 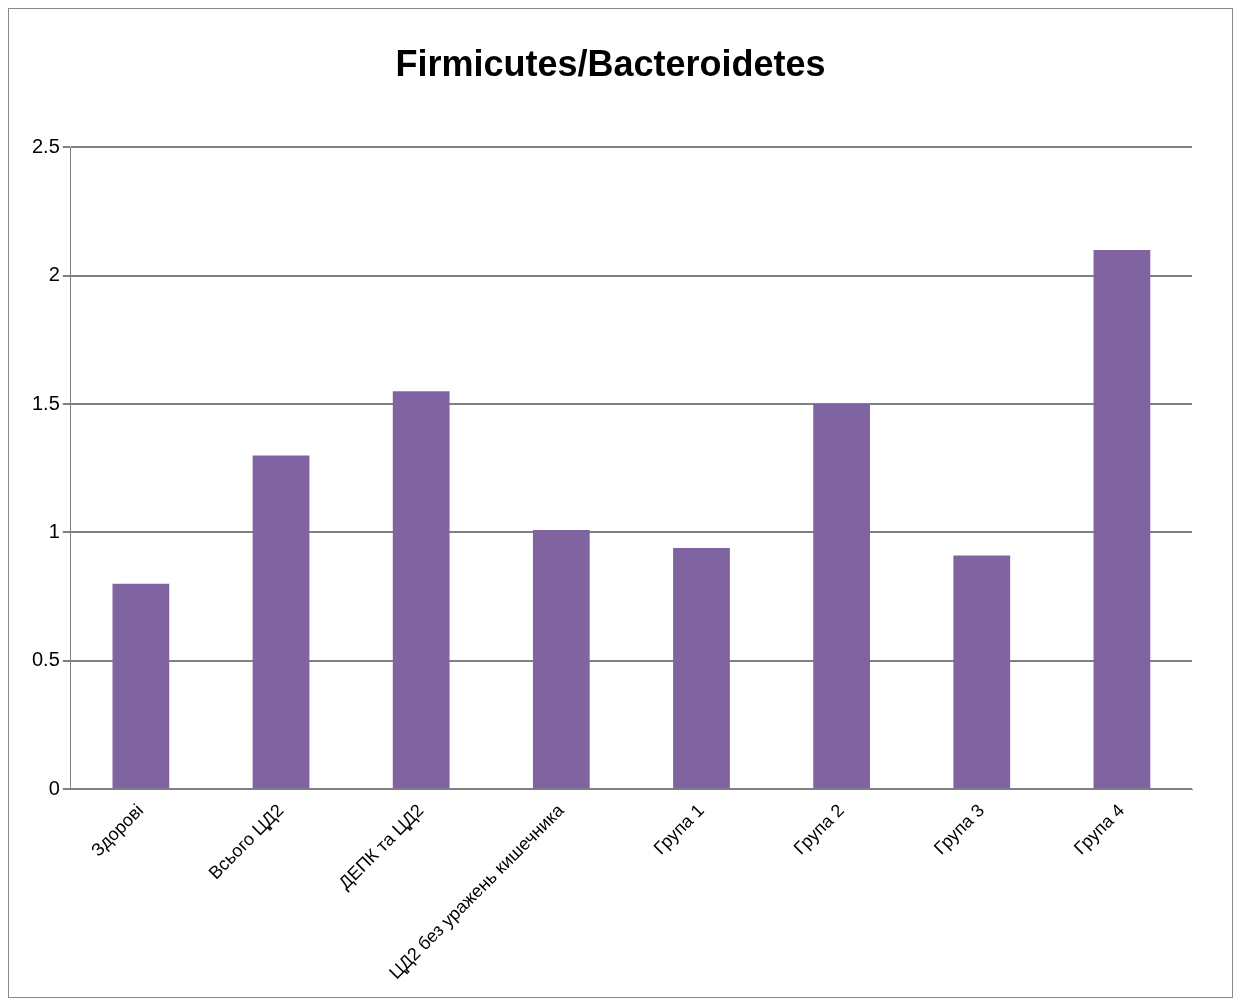 What do you see at coordinates (45, 659) in the screenshot?
I see `y-tick-label: 0.5` at bounding box center [45, 659].